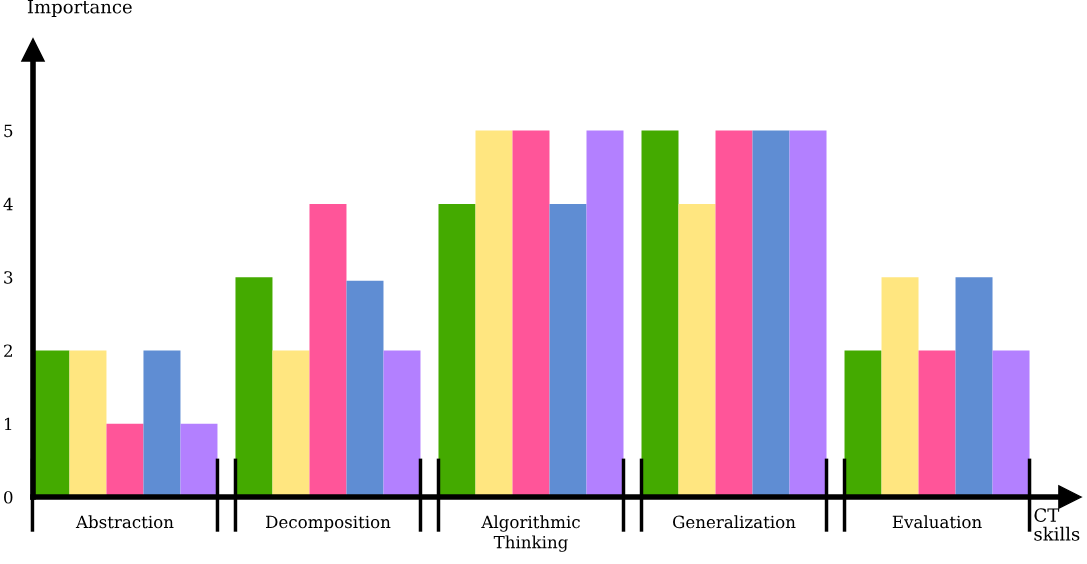 This screenshot has width=1087, height=564. Describe the element at coordinates (8, 350) in the screenshot. I see `y-tick-label: 2` at that location.